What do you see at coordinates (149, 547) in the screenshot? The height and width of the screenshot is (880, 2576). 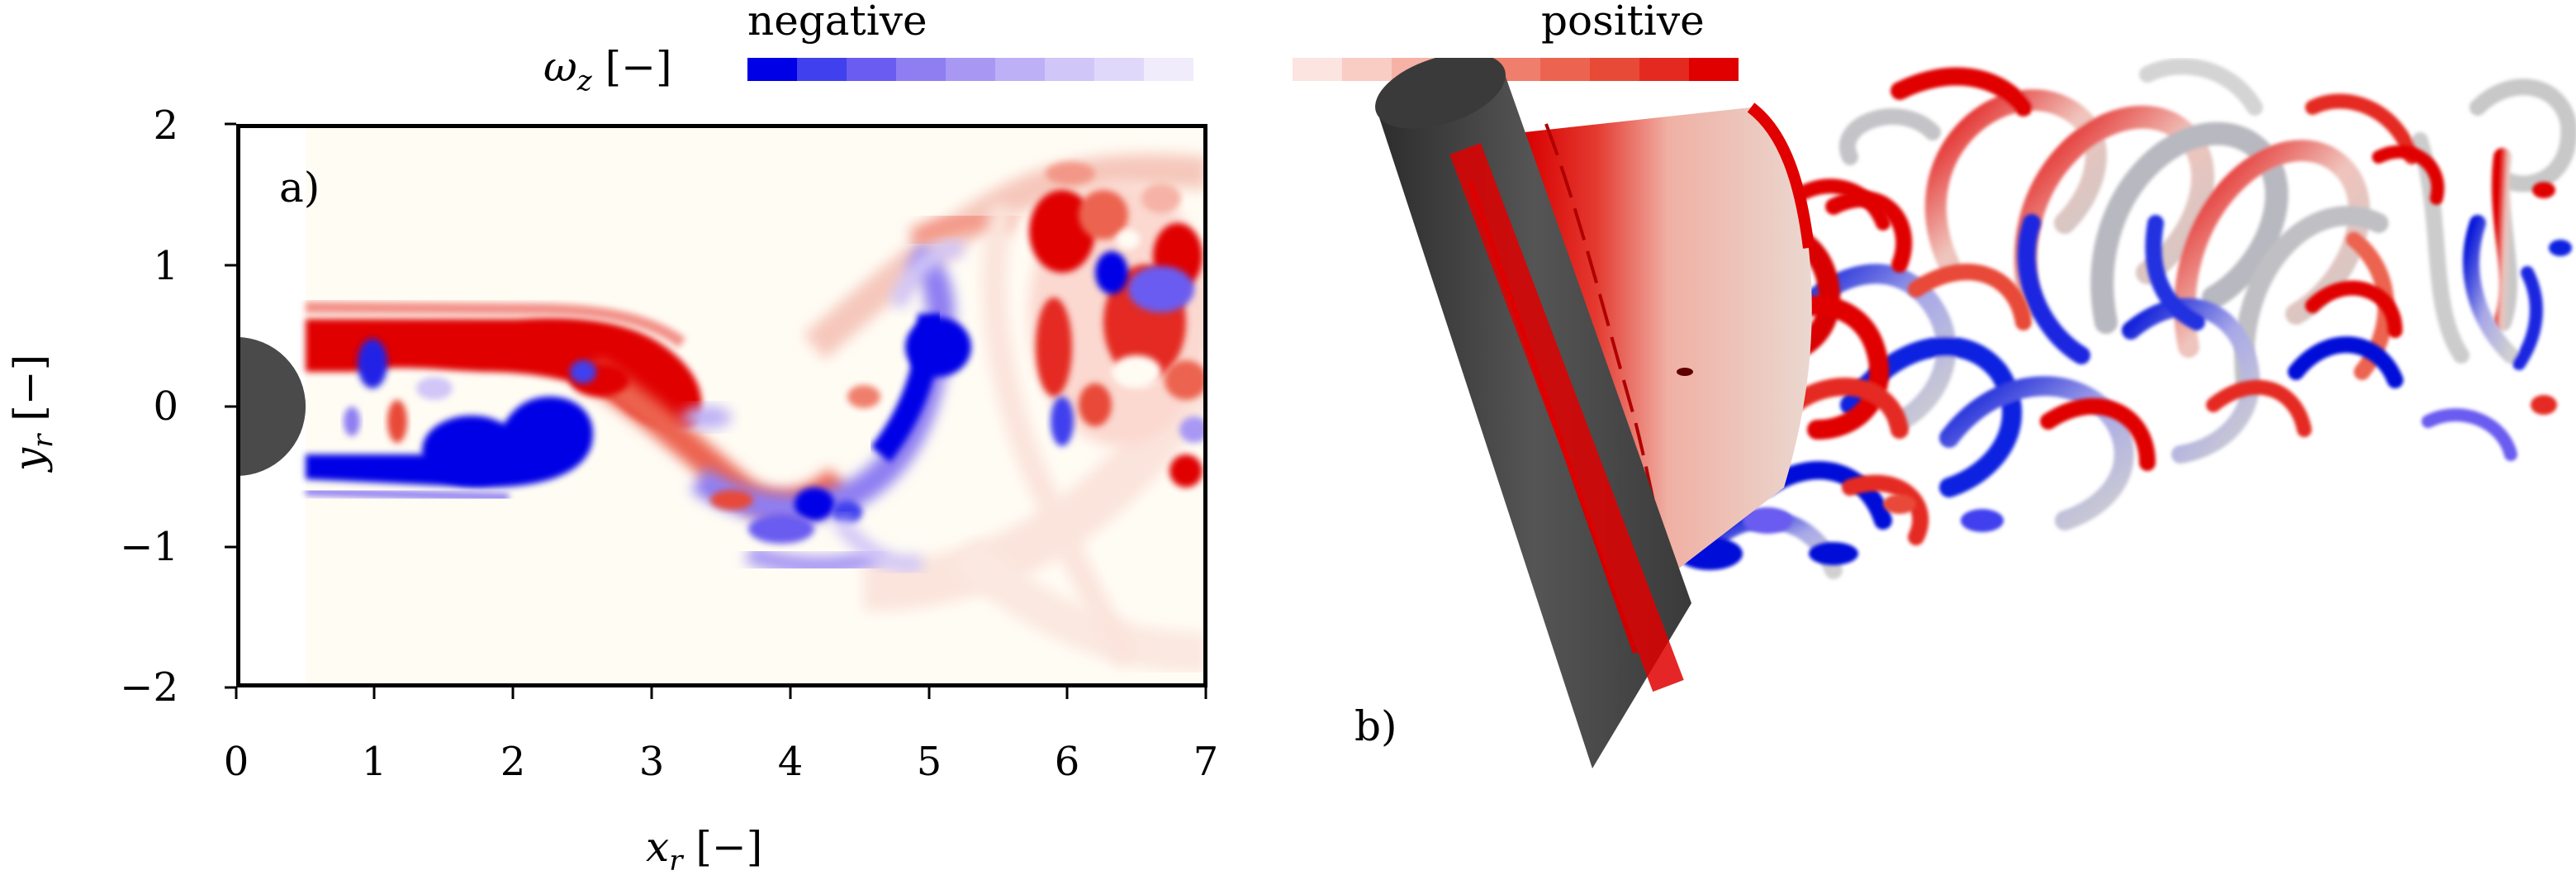 I see `y-tick-label: −1` at bounding box center [149, 547].